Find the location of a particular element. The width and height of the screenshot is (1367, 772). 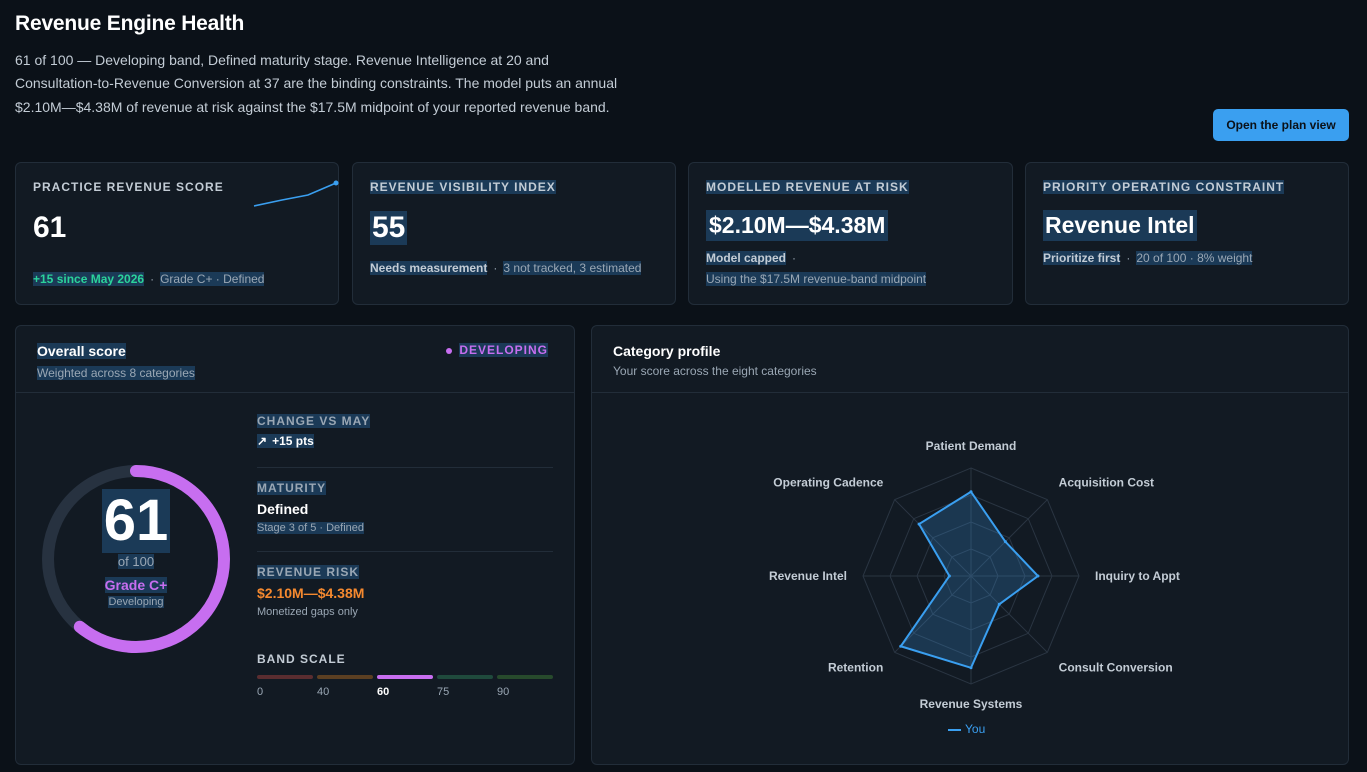

radar-axis-label: Acquisition Cost is located at coordinates (1106, 482).